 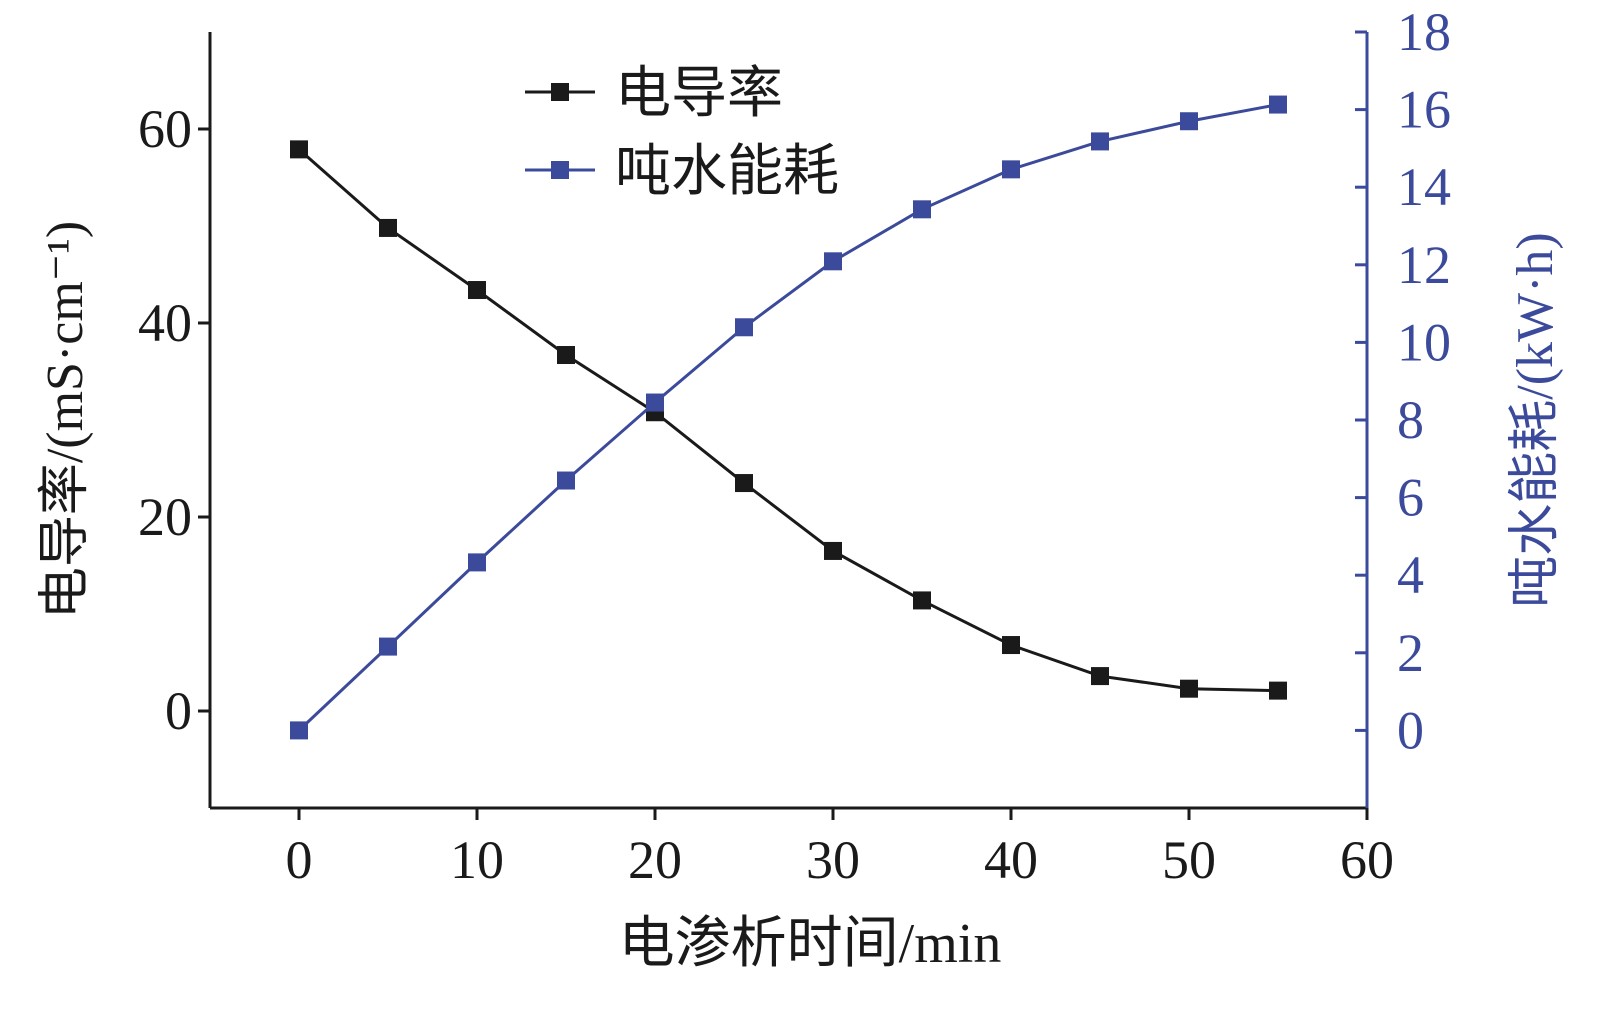 What do you see at coordinates (1424, 187) in the screenshot?
I see `y2-tick-label: 14` at bounding box center [1424, 187].